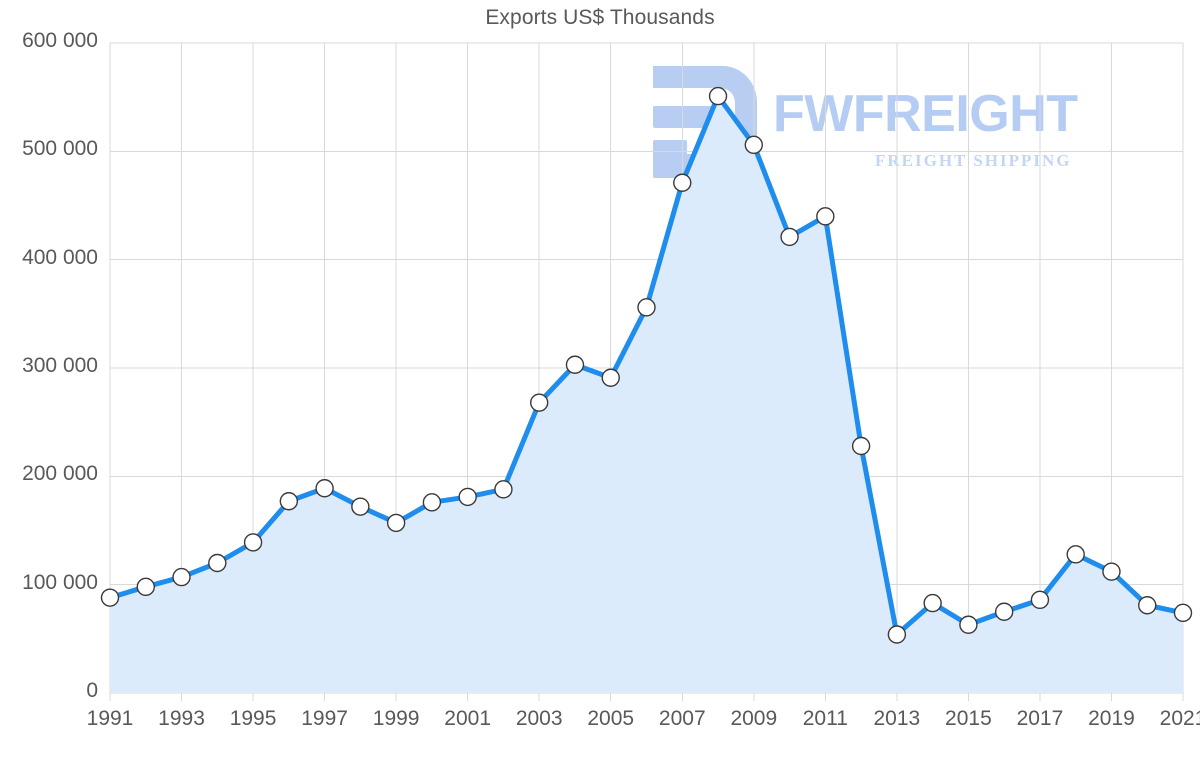  I want to click on x-axis-tick-label: 2019, so click(1111, 718).